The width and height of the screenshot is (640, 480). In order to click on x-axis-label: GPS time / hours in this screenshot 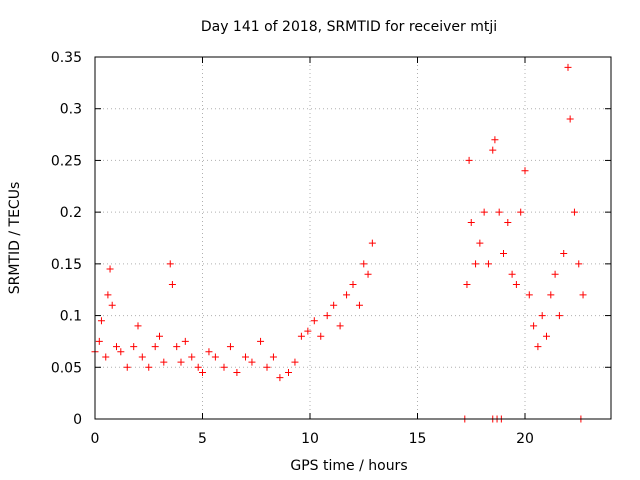, I will do `click(348, 466)`.